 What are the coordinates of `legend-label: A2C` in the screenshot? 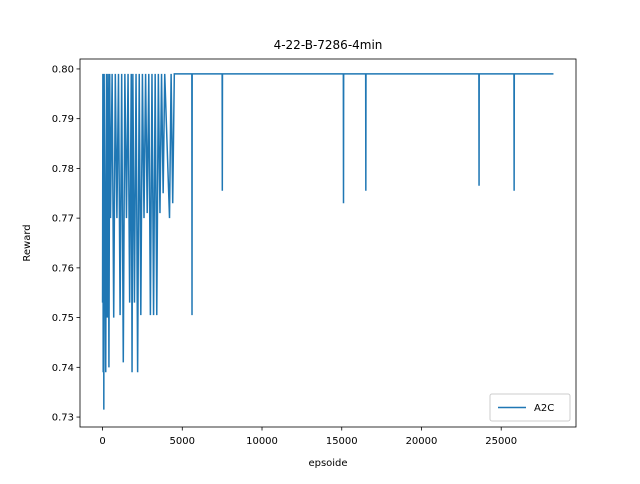 It's located at (544, 408).